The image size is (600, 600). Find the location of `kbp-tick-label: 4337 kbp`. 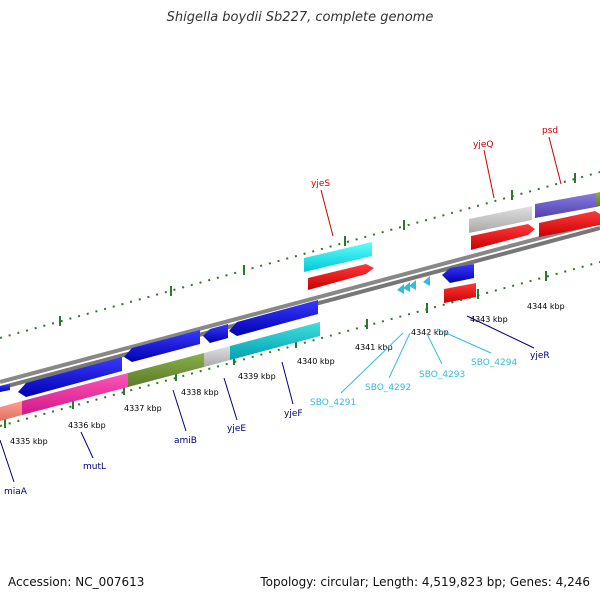

kbp-tick-label: 4337 kbp is located at coordinates (143, 408).